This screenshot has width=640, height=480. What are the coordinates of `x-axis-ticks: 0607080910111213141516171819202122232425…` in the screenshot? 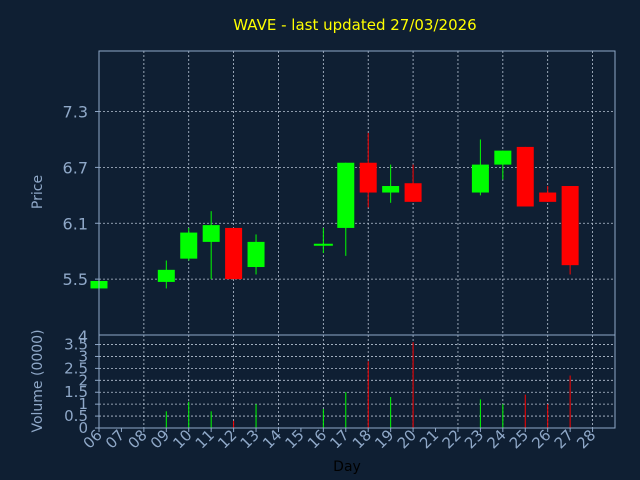 It's located at (340, 439).